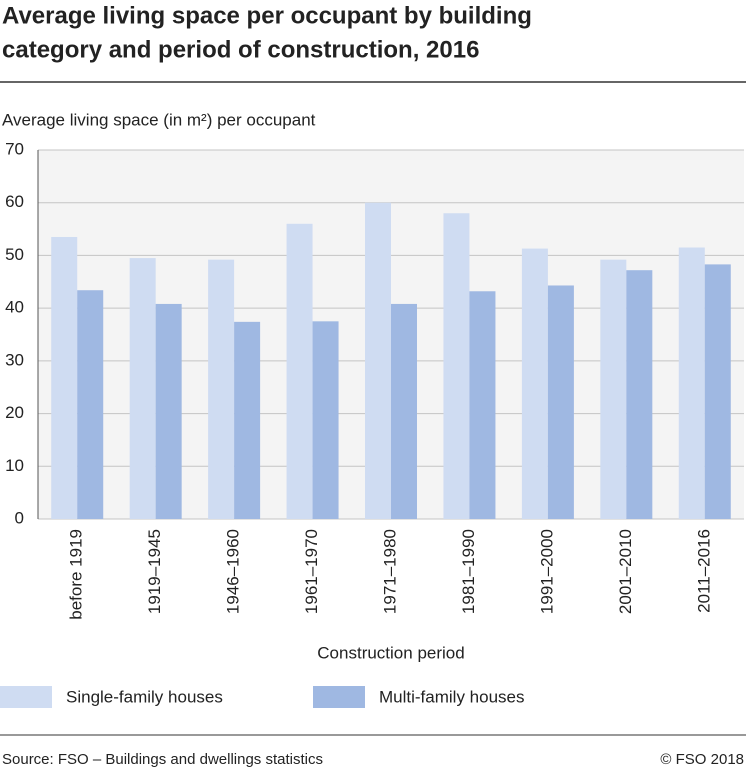 The width and height of the screenshot is (746, 771). Describe the element at coordinates (76, 574) in the screenshot. I see `x-tick-label: before 1919` at that location.